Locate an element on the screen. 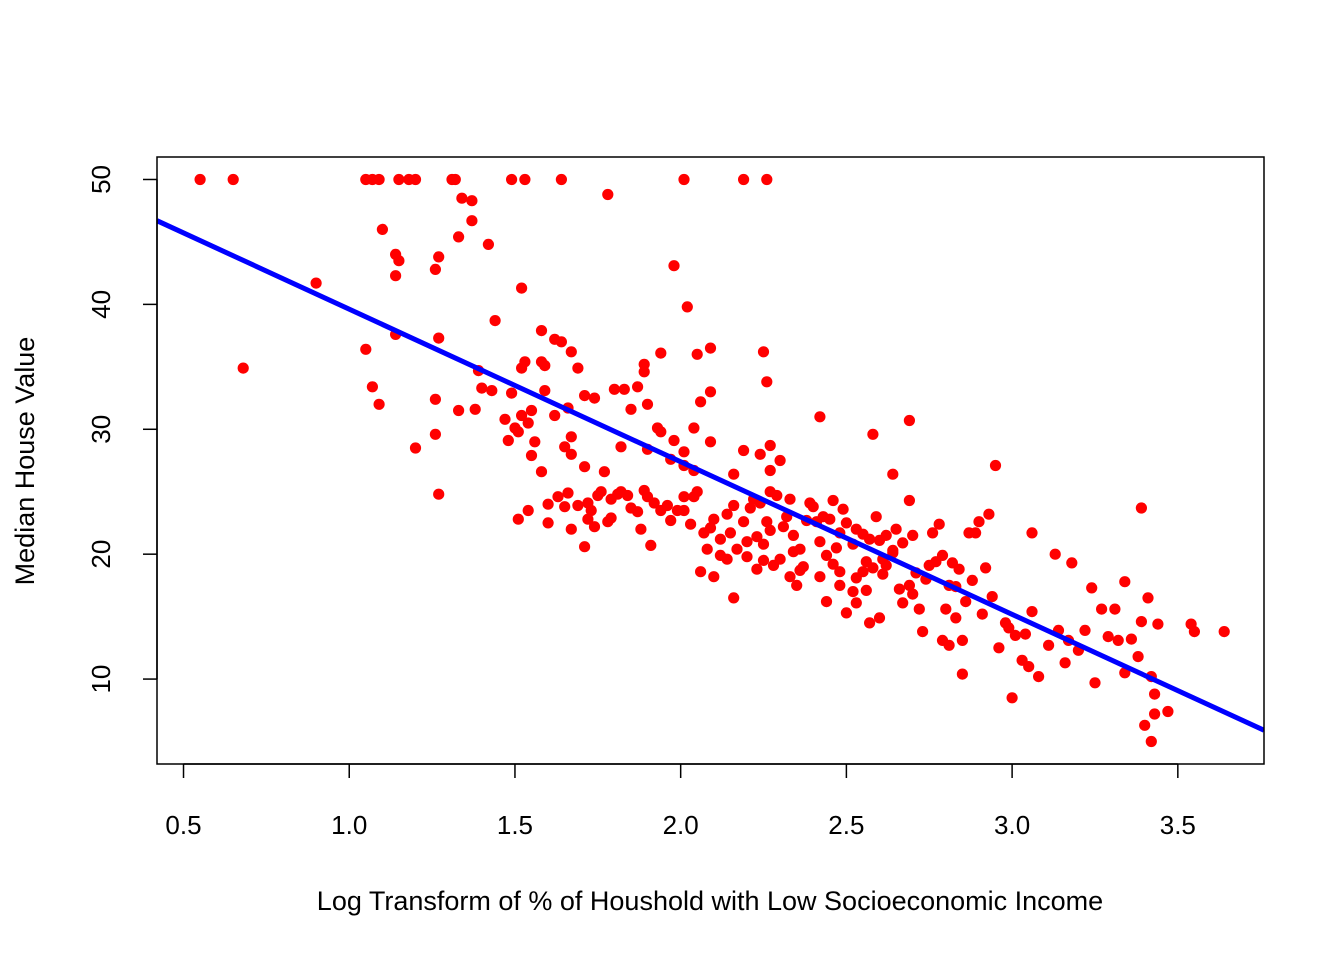 This screenshot has height=960, width=1344. y-tick-label: 10 is located at coordinates (101, 679).